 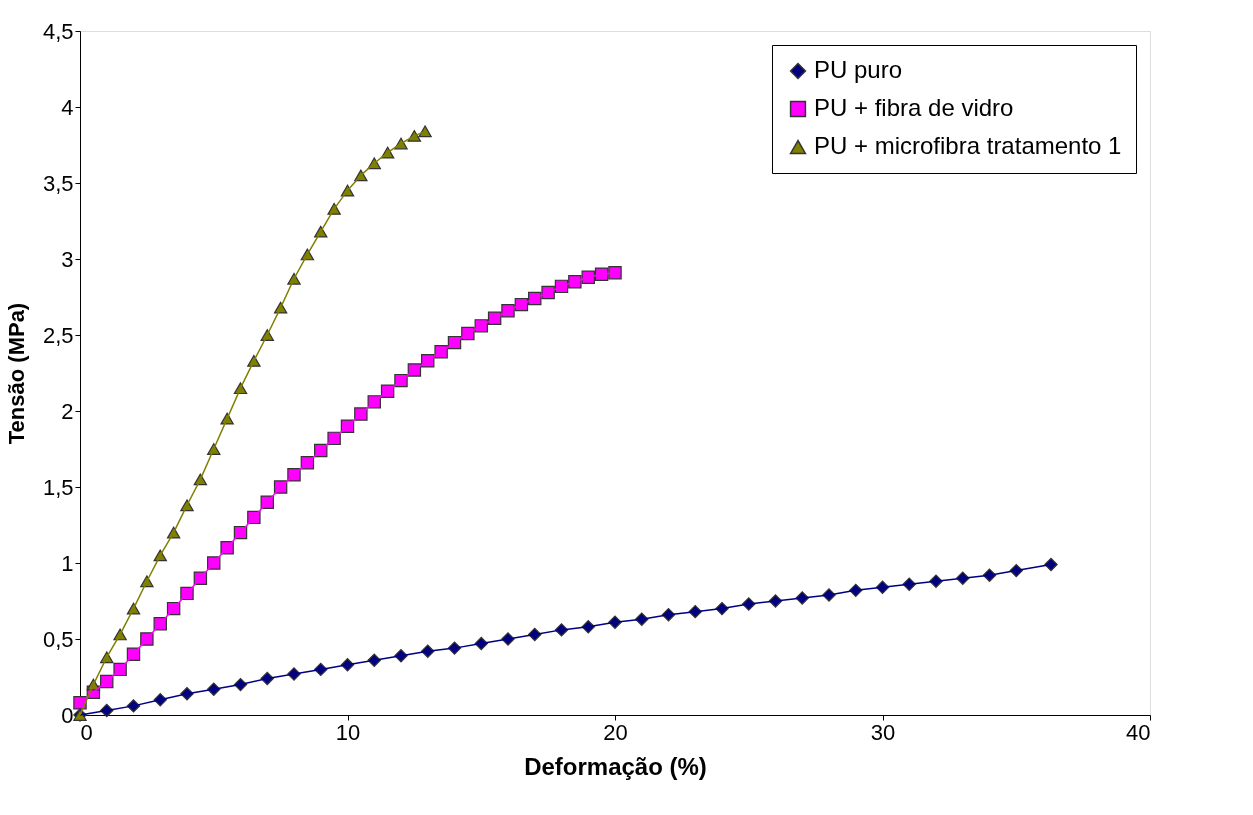 I want to click on y-axis-title: Tensão (MPa), so click(x=16, y=373).